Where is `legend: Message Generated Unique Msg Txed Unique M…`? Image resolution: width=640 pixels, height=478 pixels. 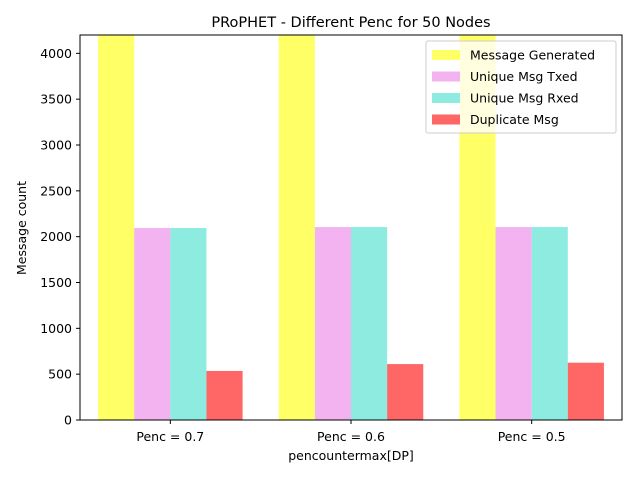 legend: Message Generated Unique Msg Txed Unique M… is located at coordinates (521, 87).